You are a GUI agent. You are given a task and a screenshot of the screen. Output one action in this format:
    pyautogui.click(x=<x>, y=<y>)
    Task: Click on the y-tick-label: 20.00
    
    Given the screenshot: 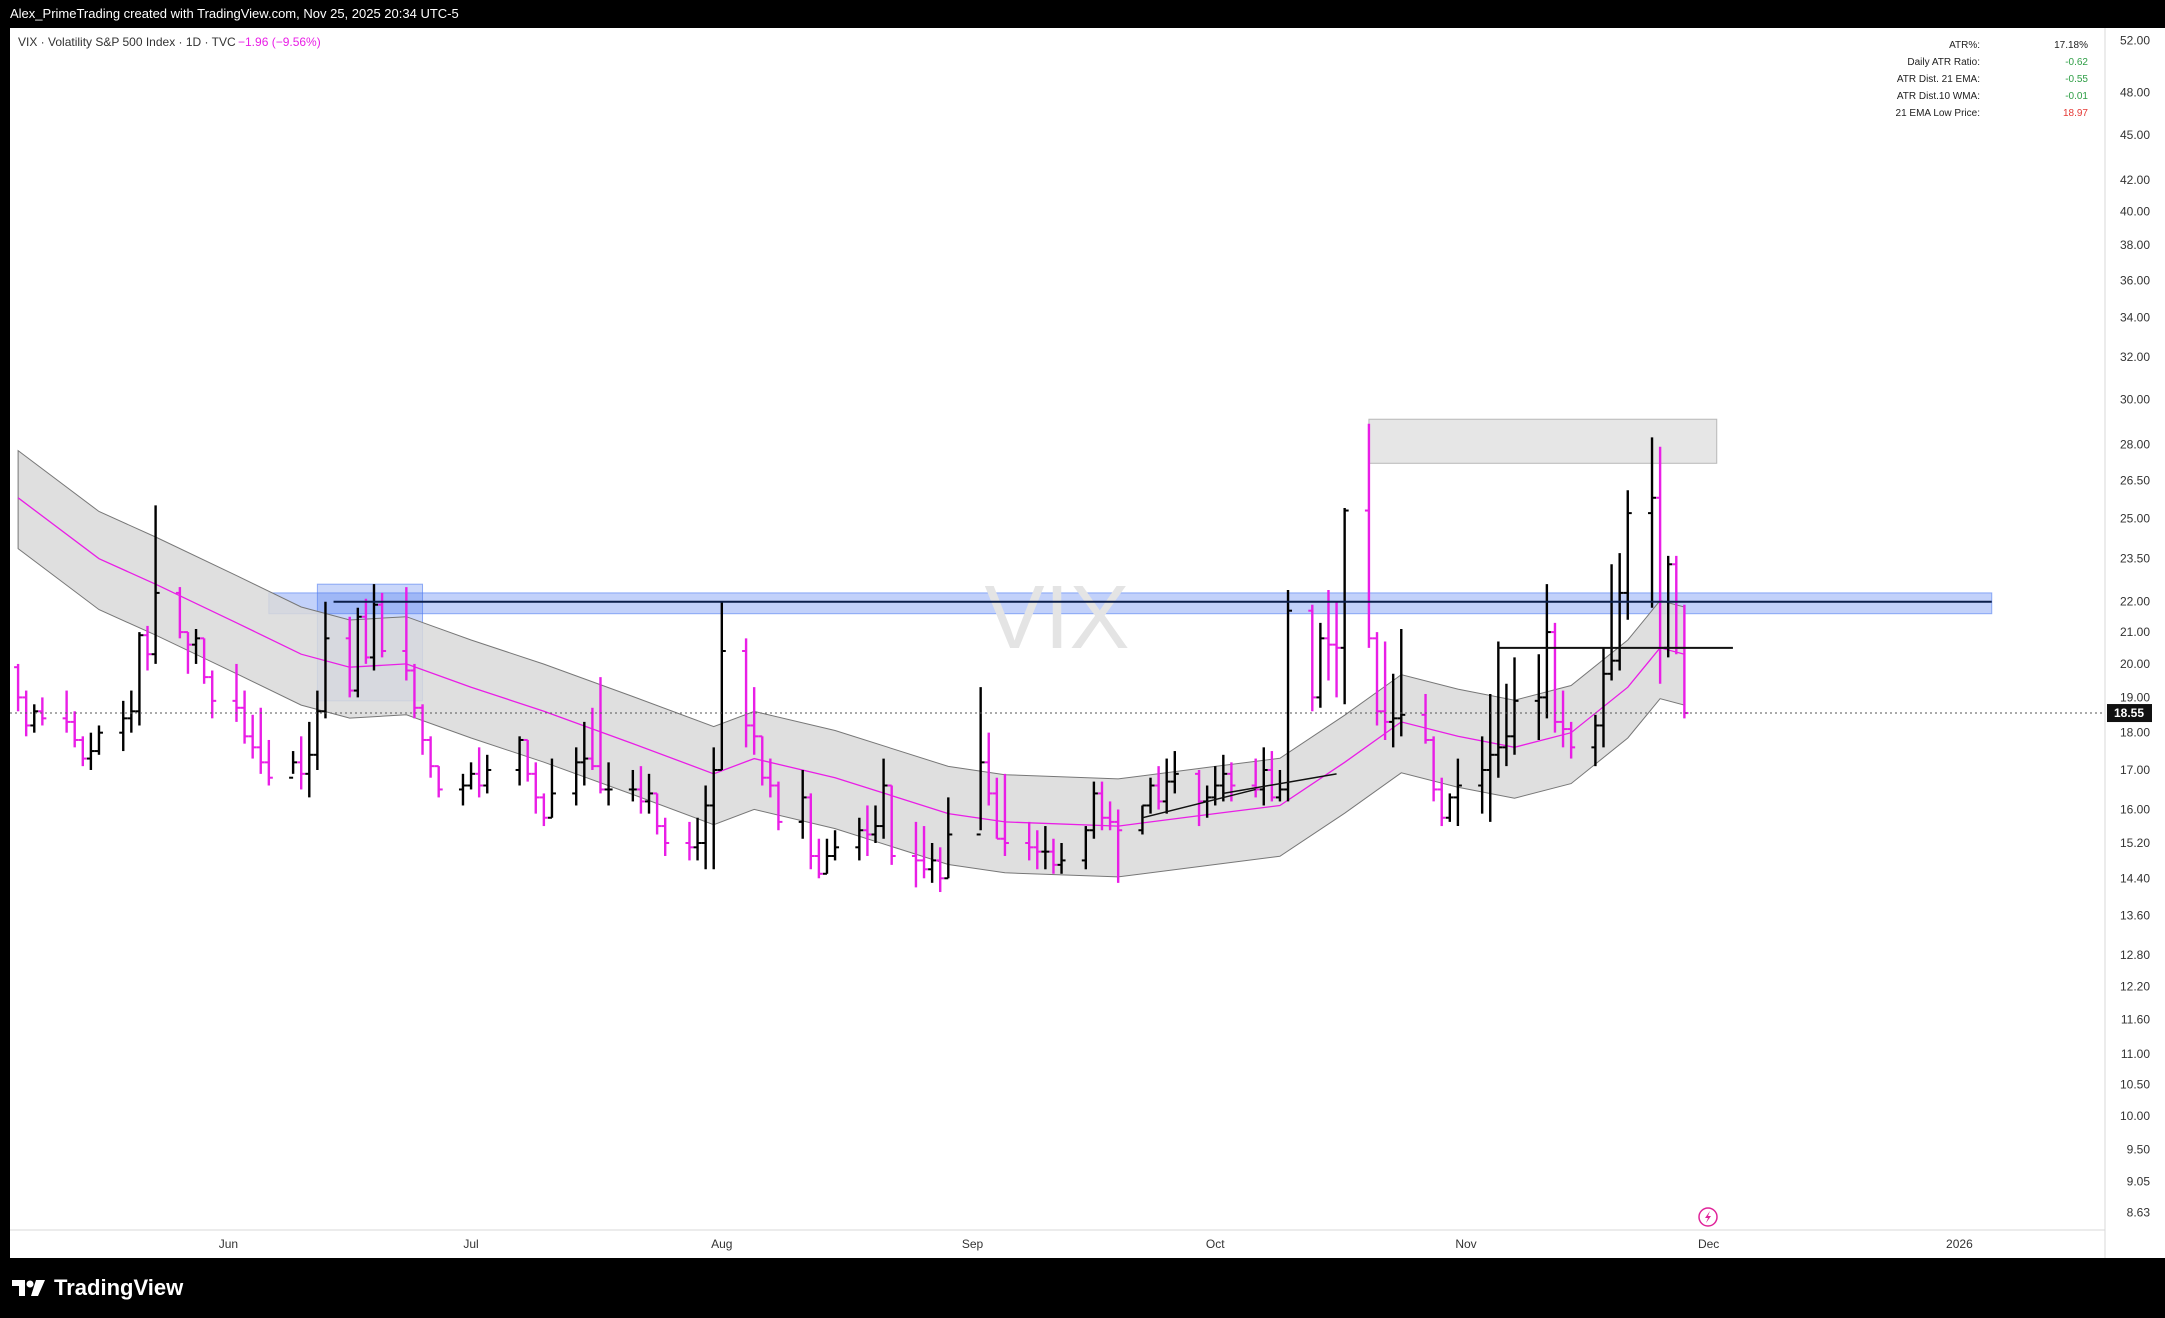 What is the action you would take?
    pyautogui.click(x=2135, y=664)
    